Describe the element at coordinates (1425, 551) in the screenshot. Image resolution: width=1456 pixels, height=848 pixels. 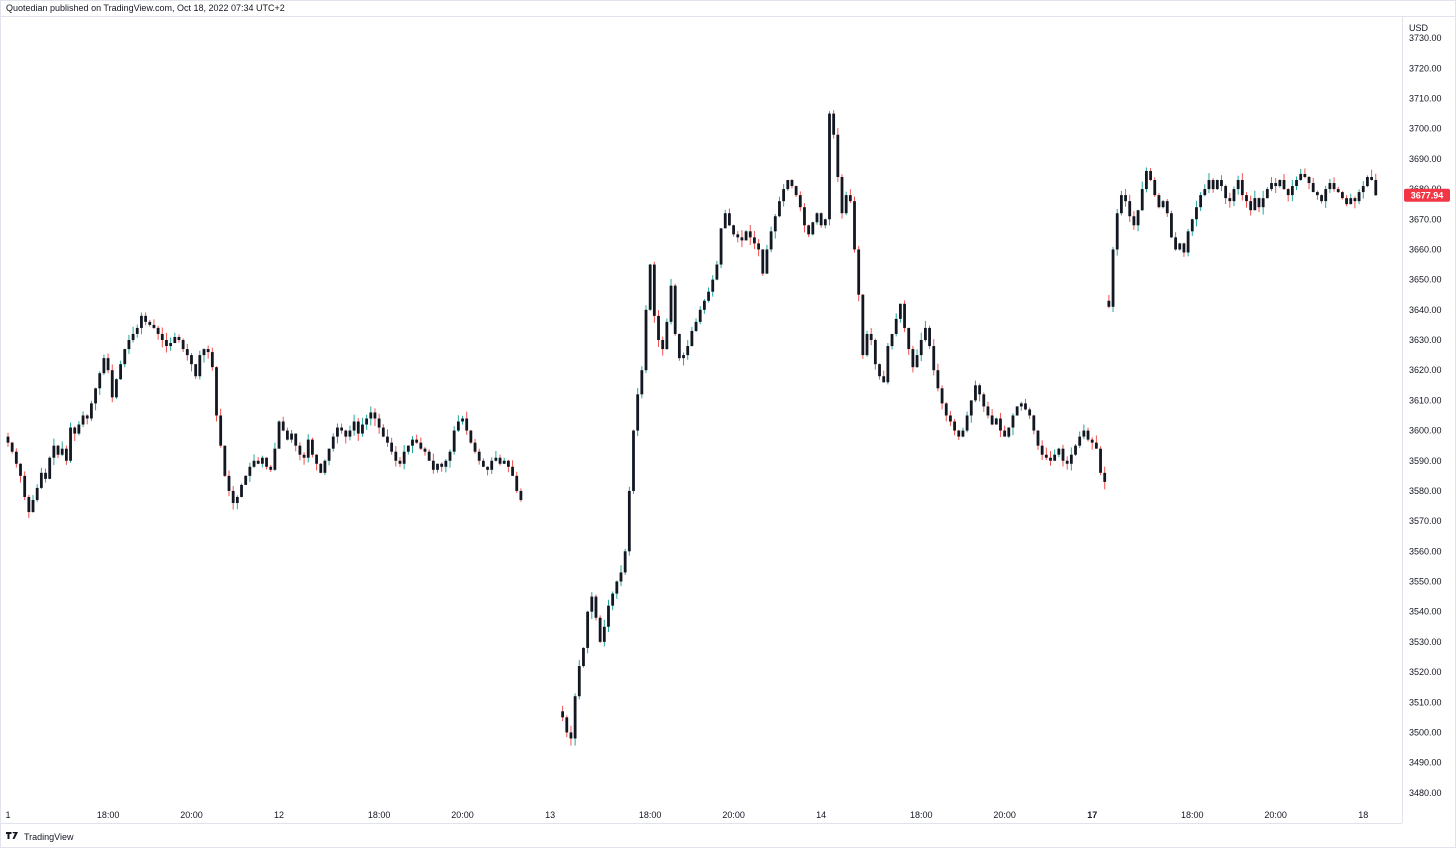
I see `price-tick-label: 3560.00` at that location.